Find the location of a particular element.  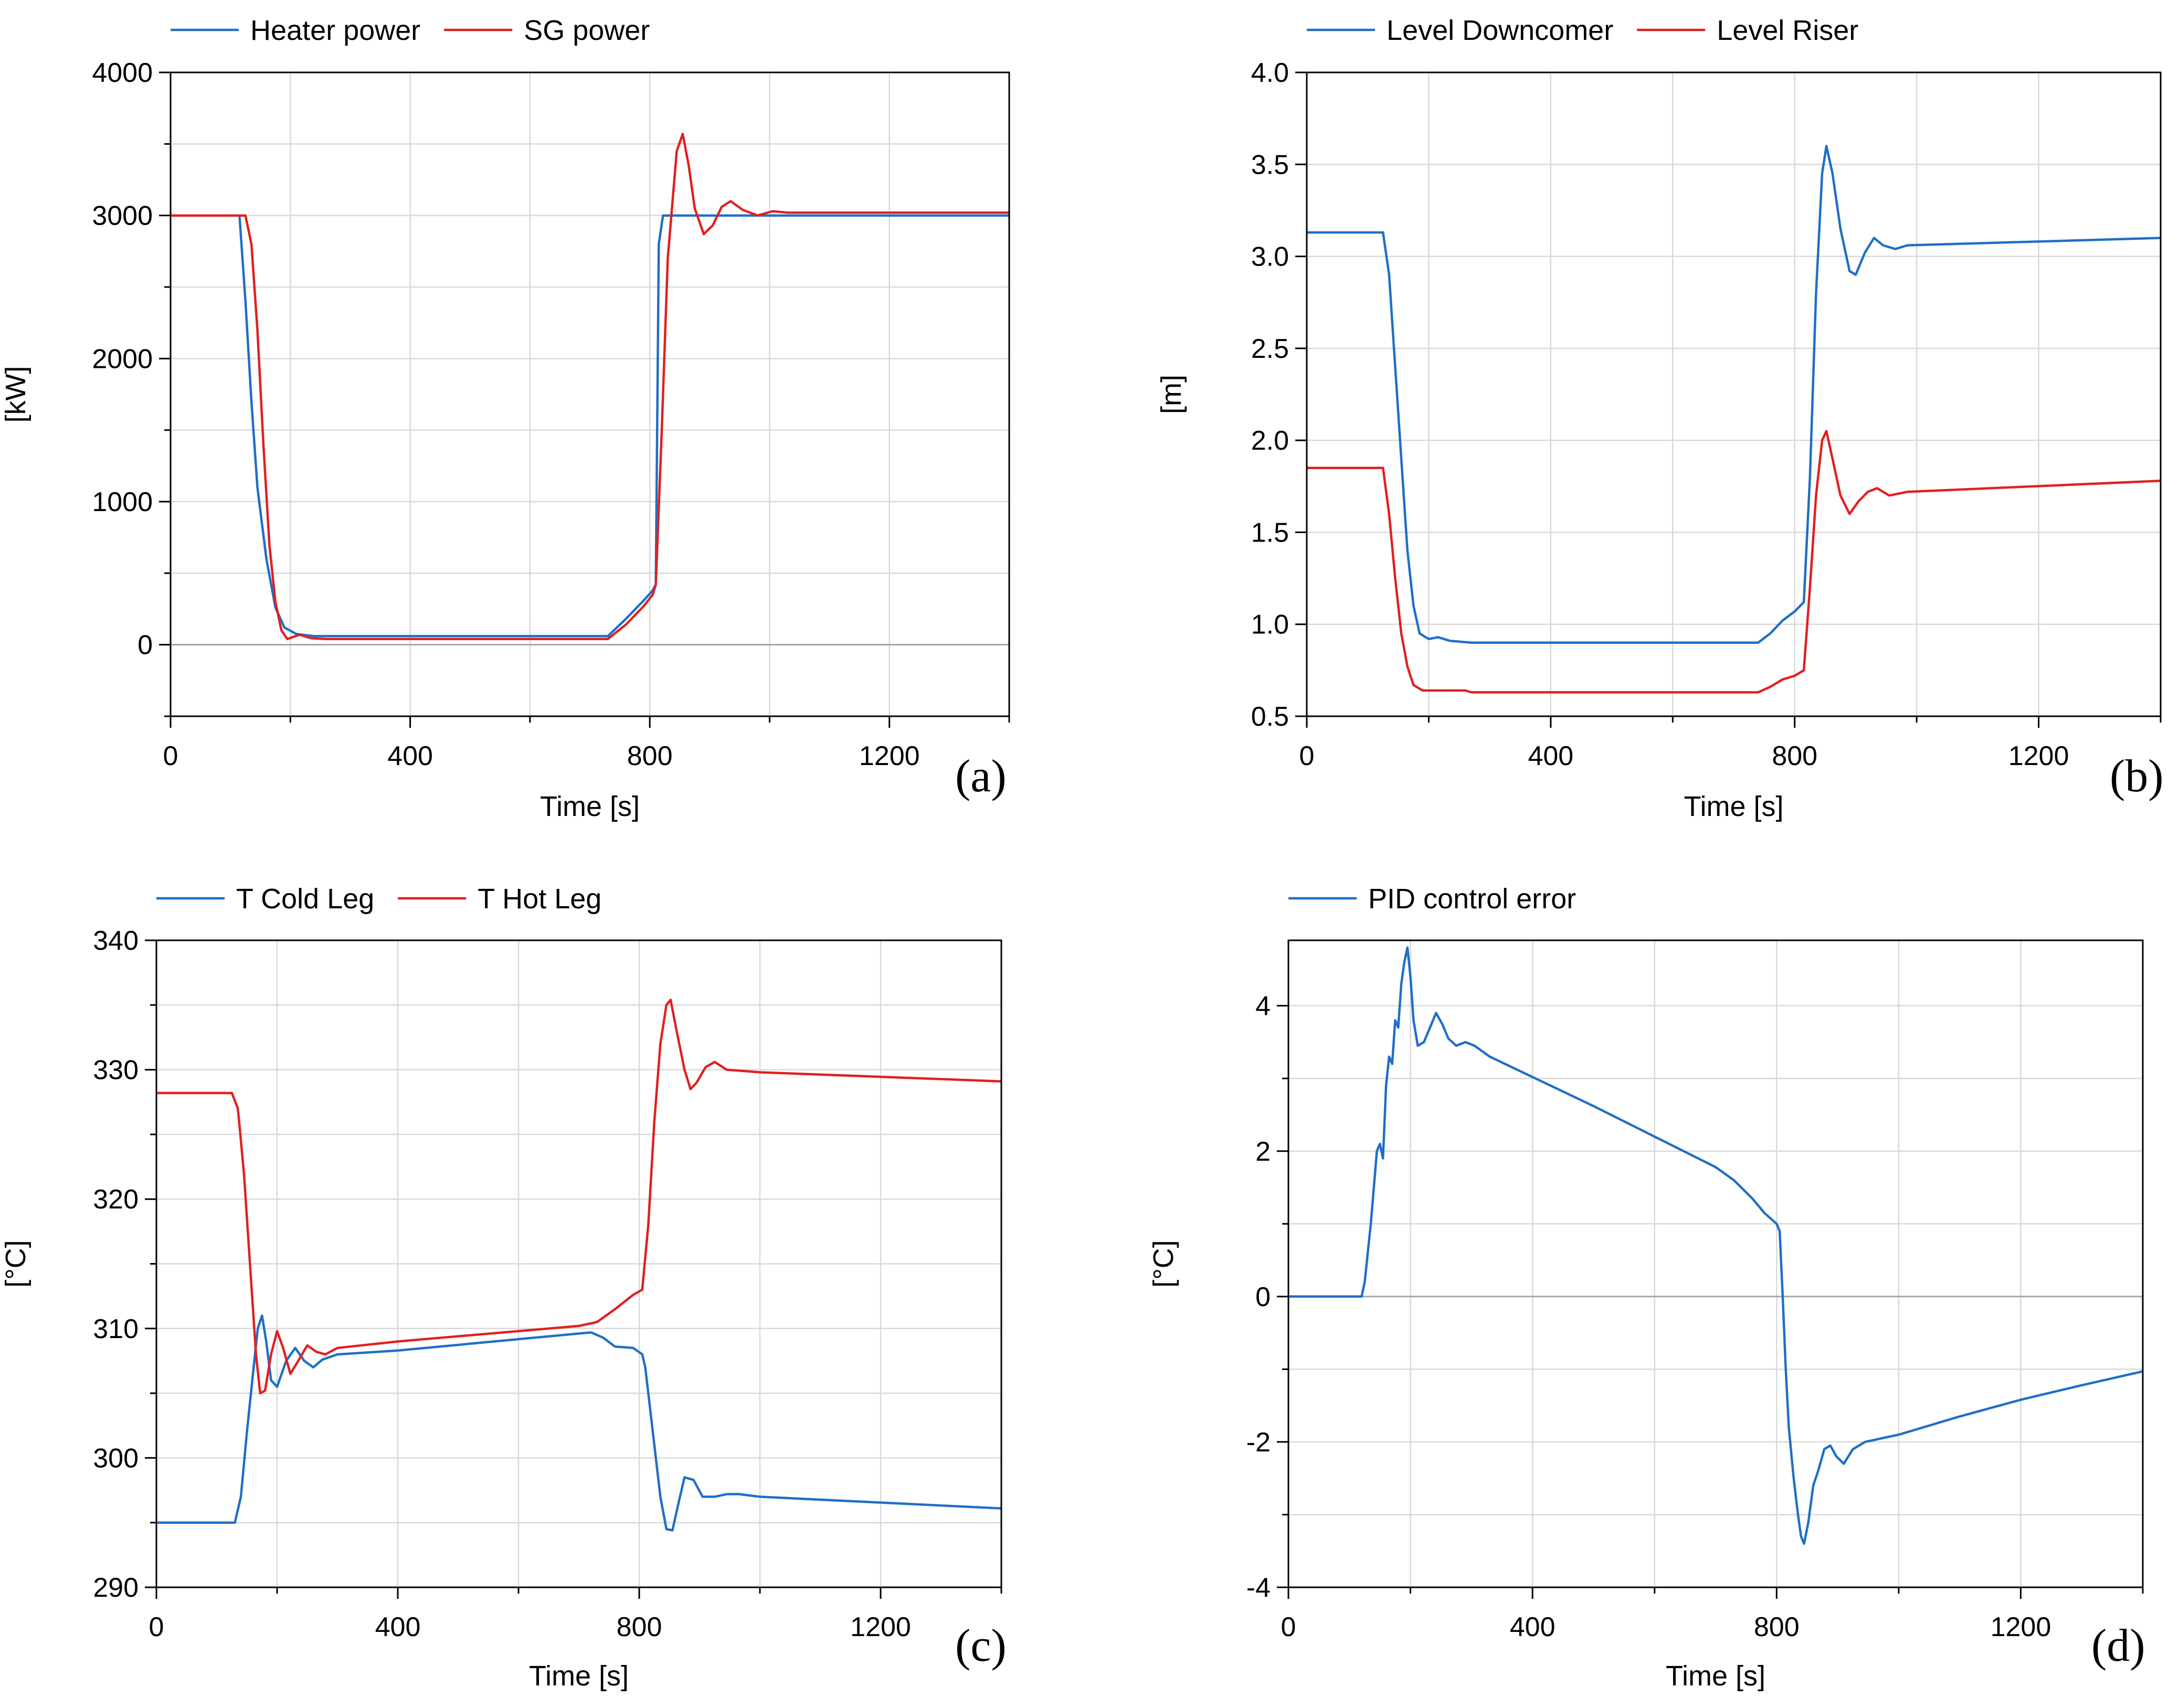

y-tick-label: 4 is located at coordinates (1263, 1007).